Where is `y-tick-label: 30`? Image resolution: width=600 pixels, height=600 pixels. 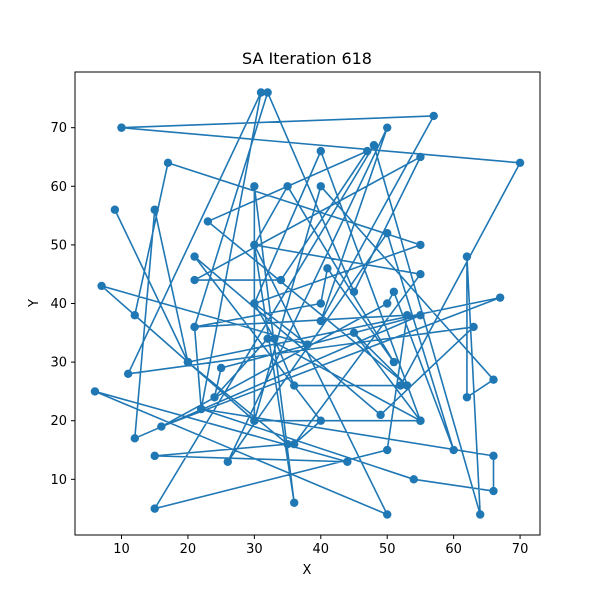 y-tick-label: 30 is located at coordinates (58, 363).